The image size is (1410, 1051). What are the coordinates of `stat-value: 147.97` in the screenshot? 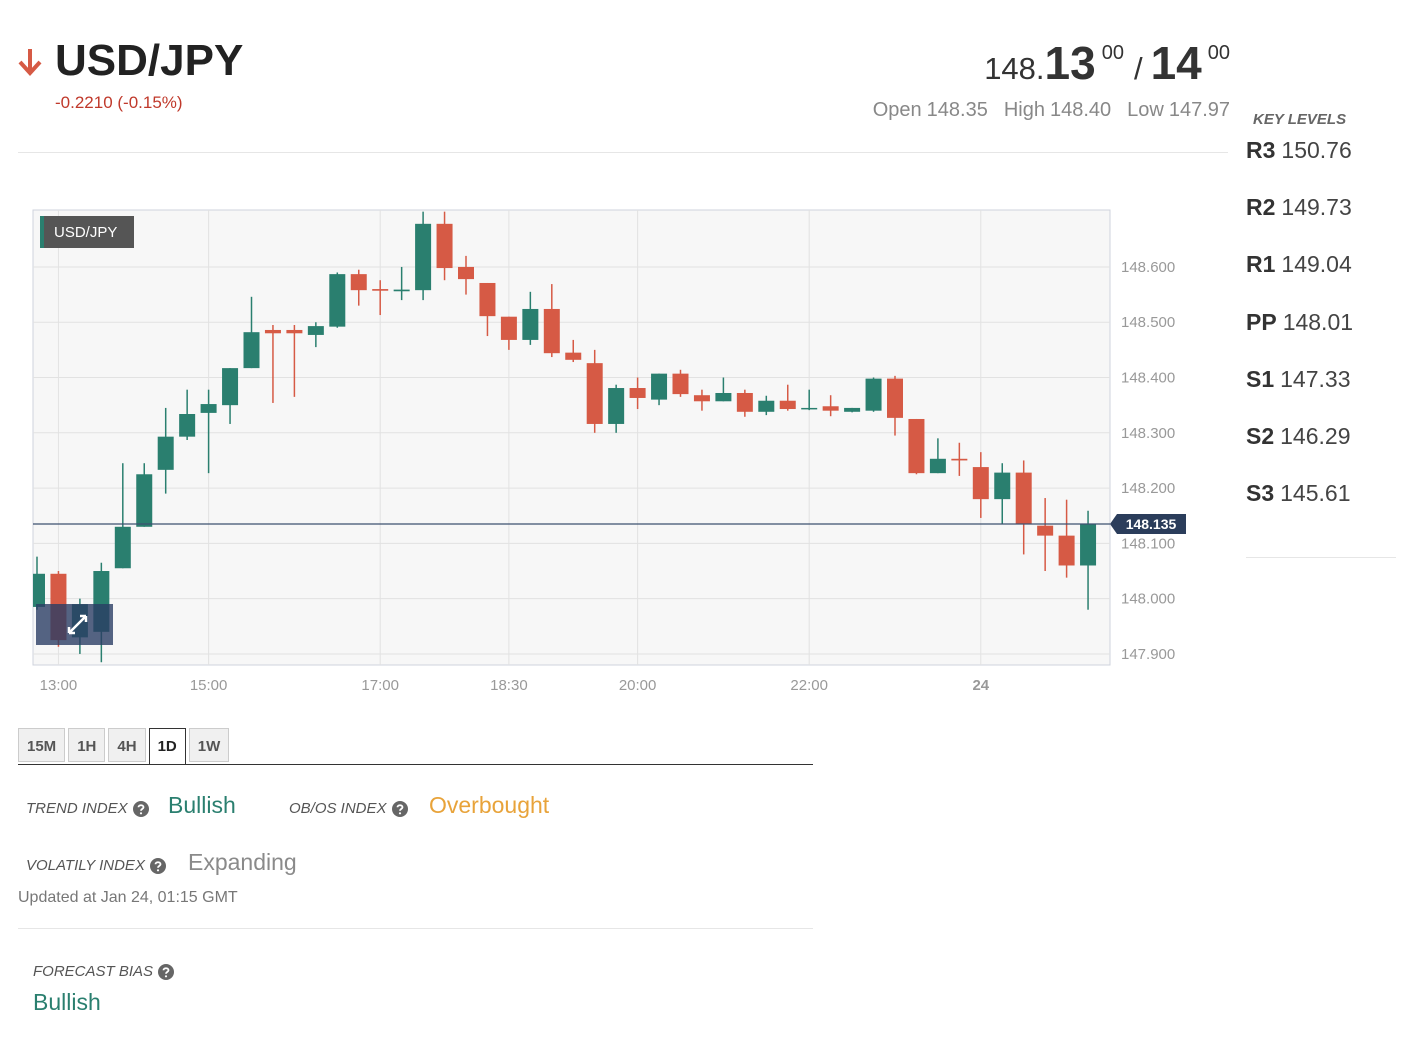 It's located at (1199, 110).